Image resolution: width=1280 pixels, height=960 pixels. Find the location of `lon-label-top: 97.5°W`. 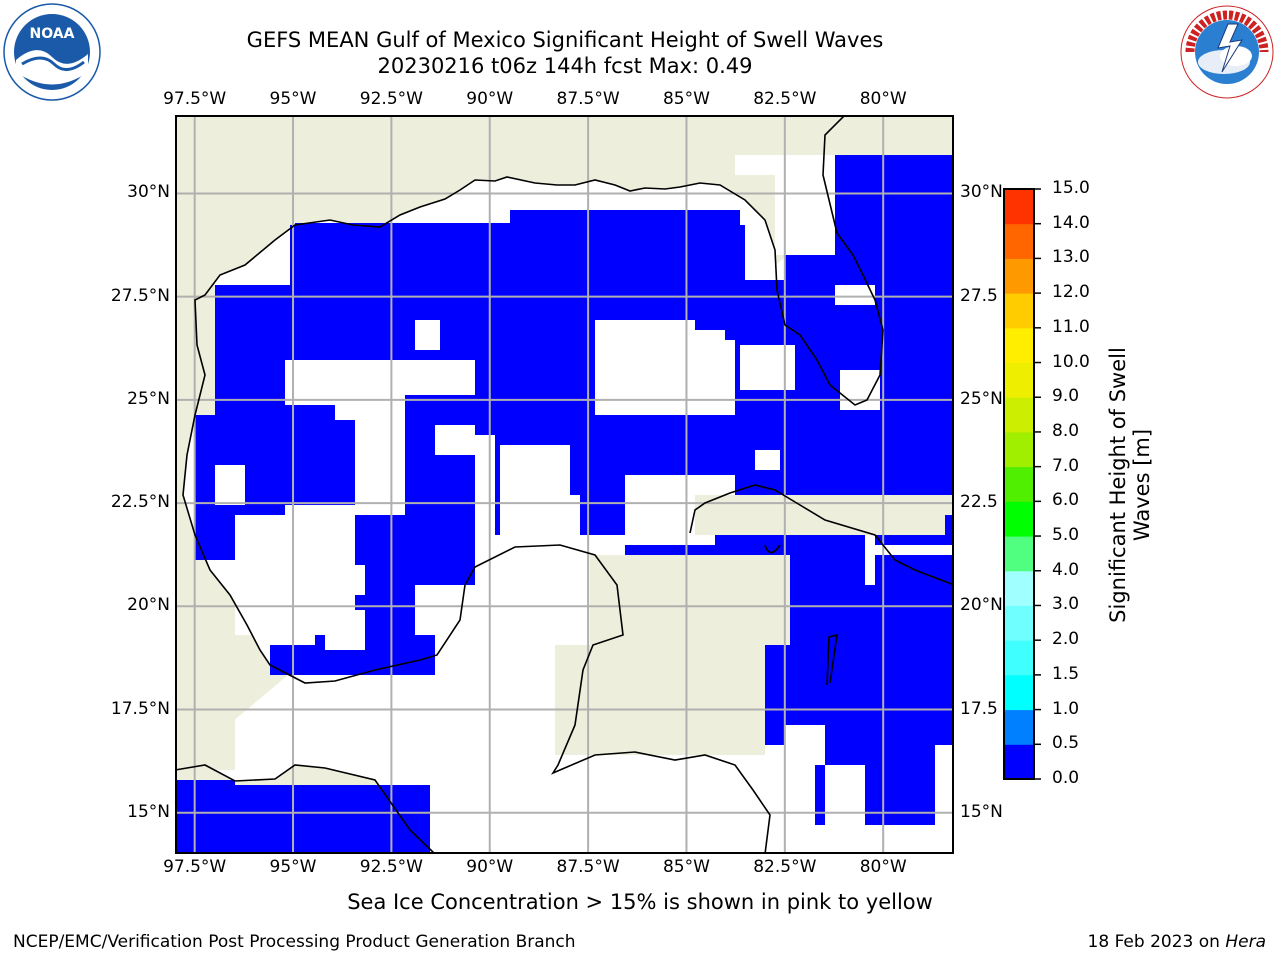

lon-label-top: 97.5°W is located at coordinates (195, 99).